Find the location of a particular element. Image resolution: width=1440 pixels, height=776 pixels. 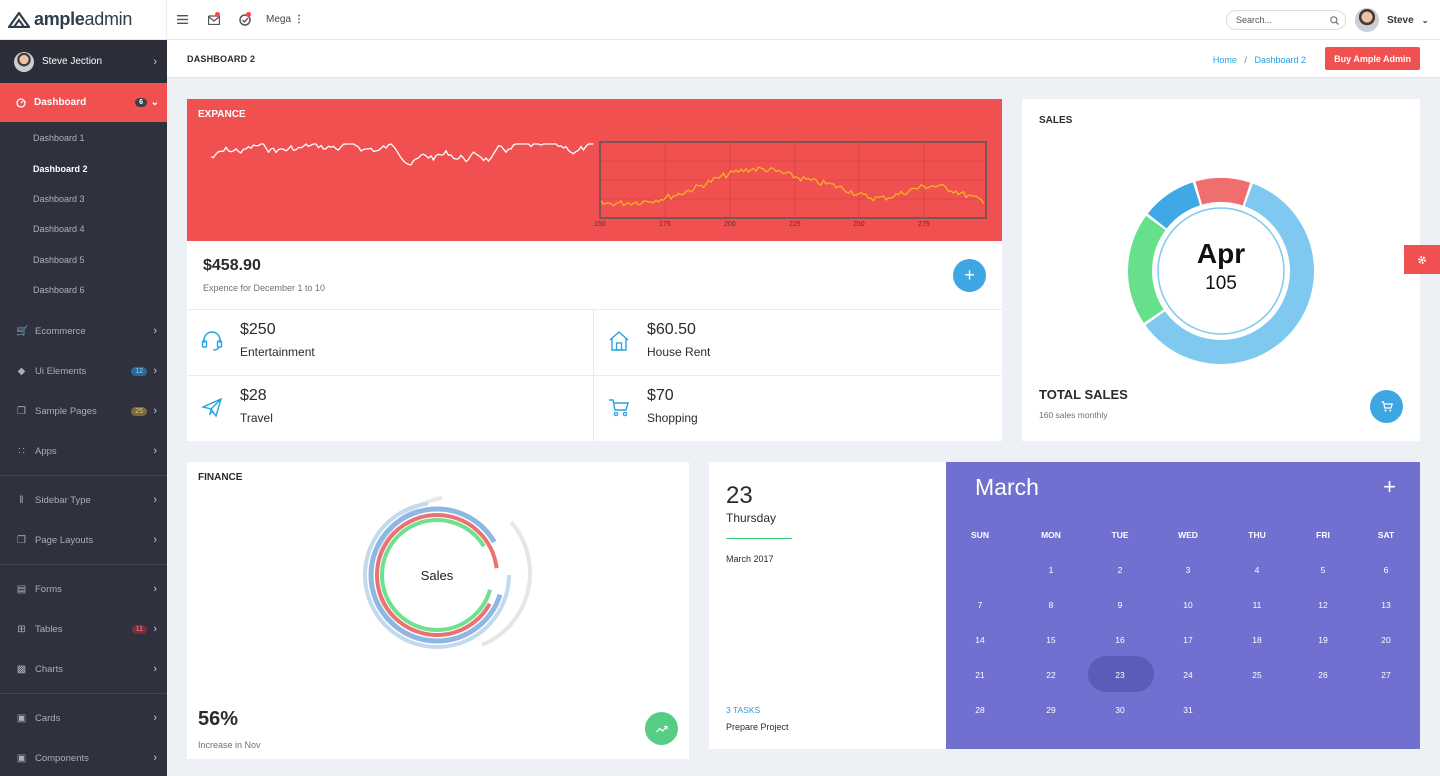

sidebar-item-forms: ▤ Forms › is located at coordinates (83, 589).